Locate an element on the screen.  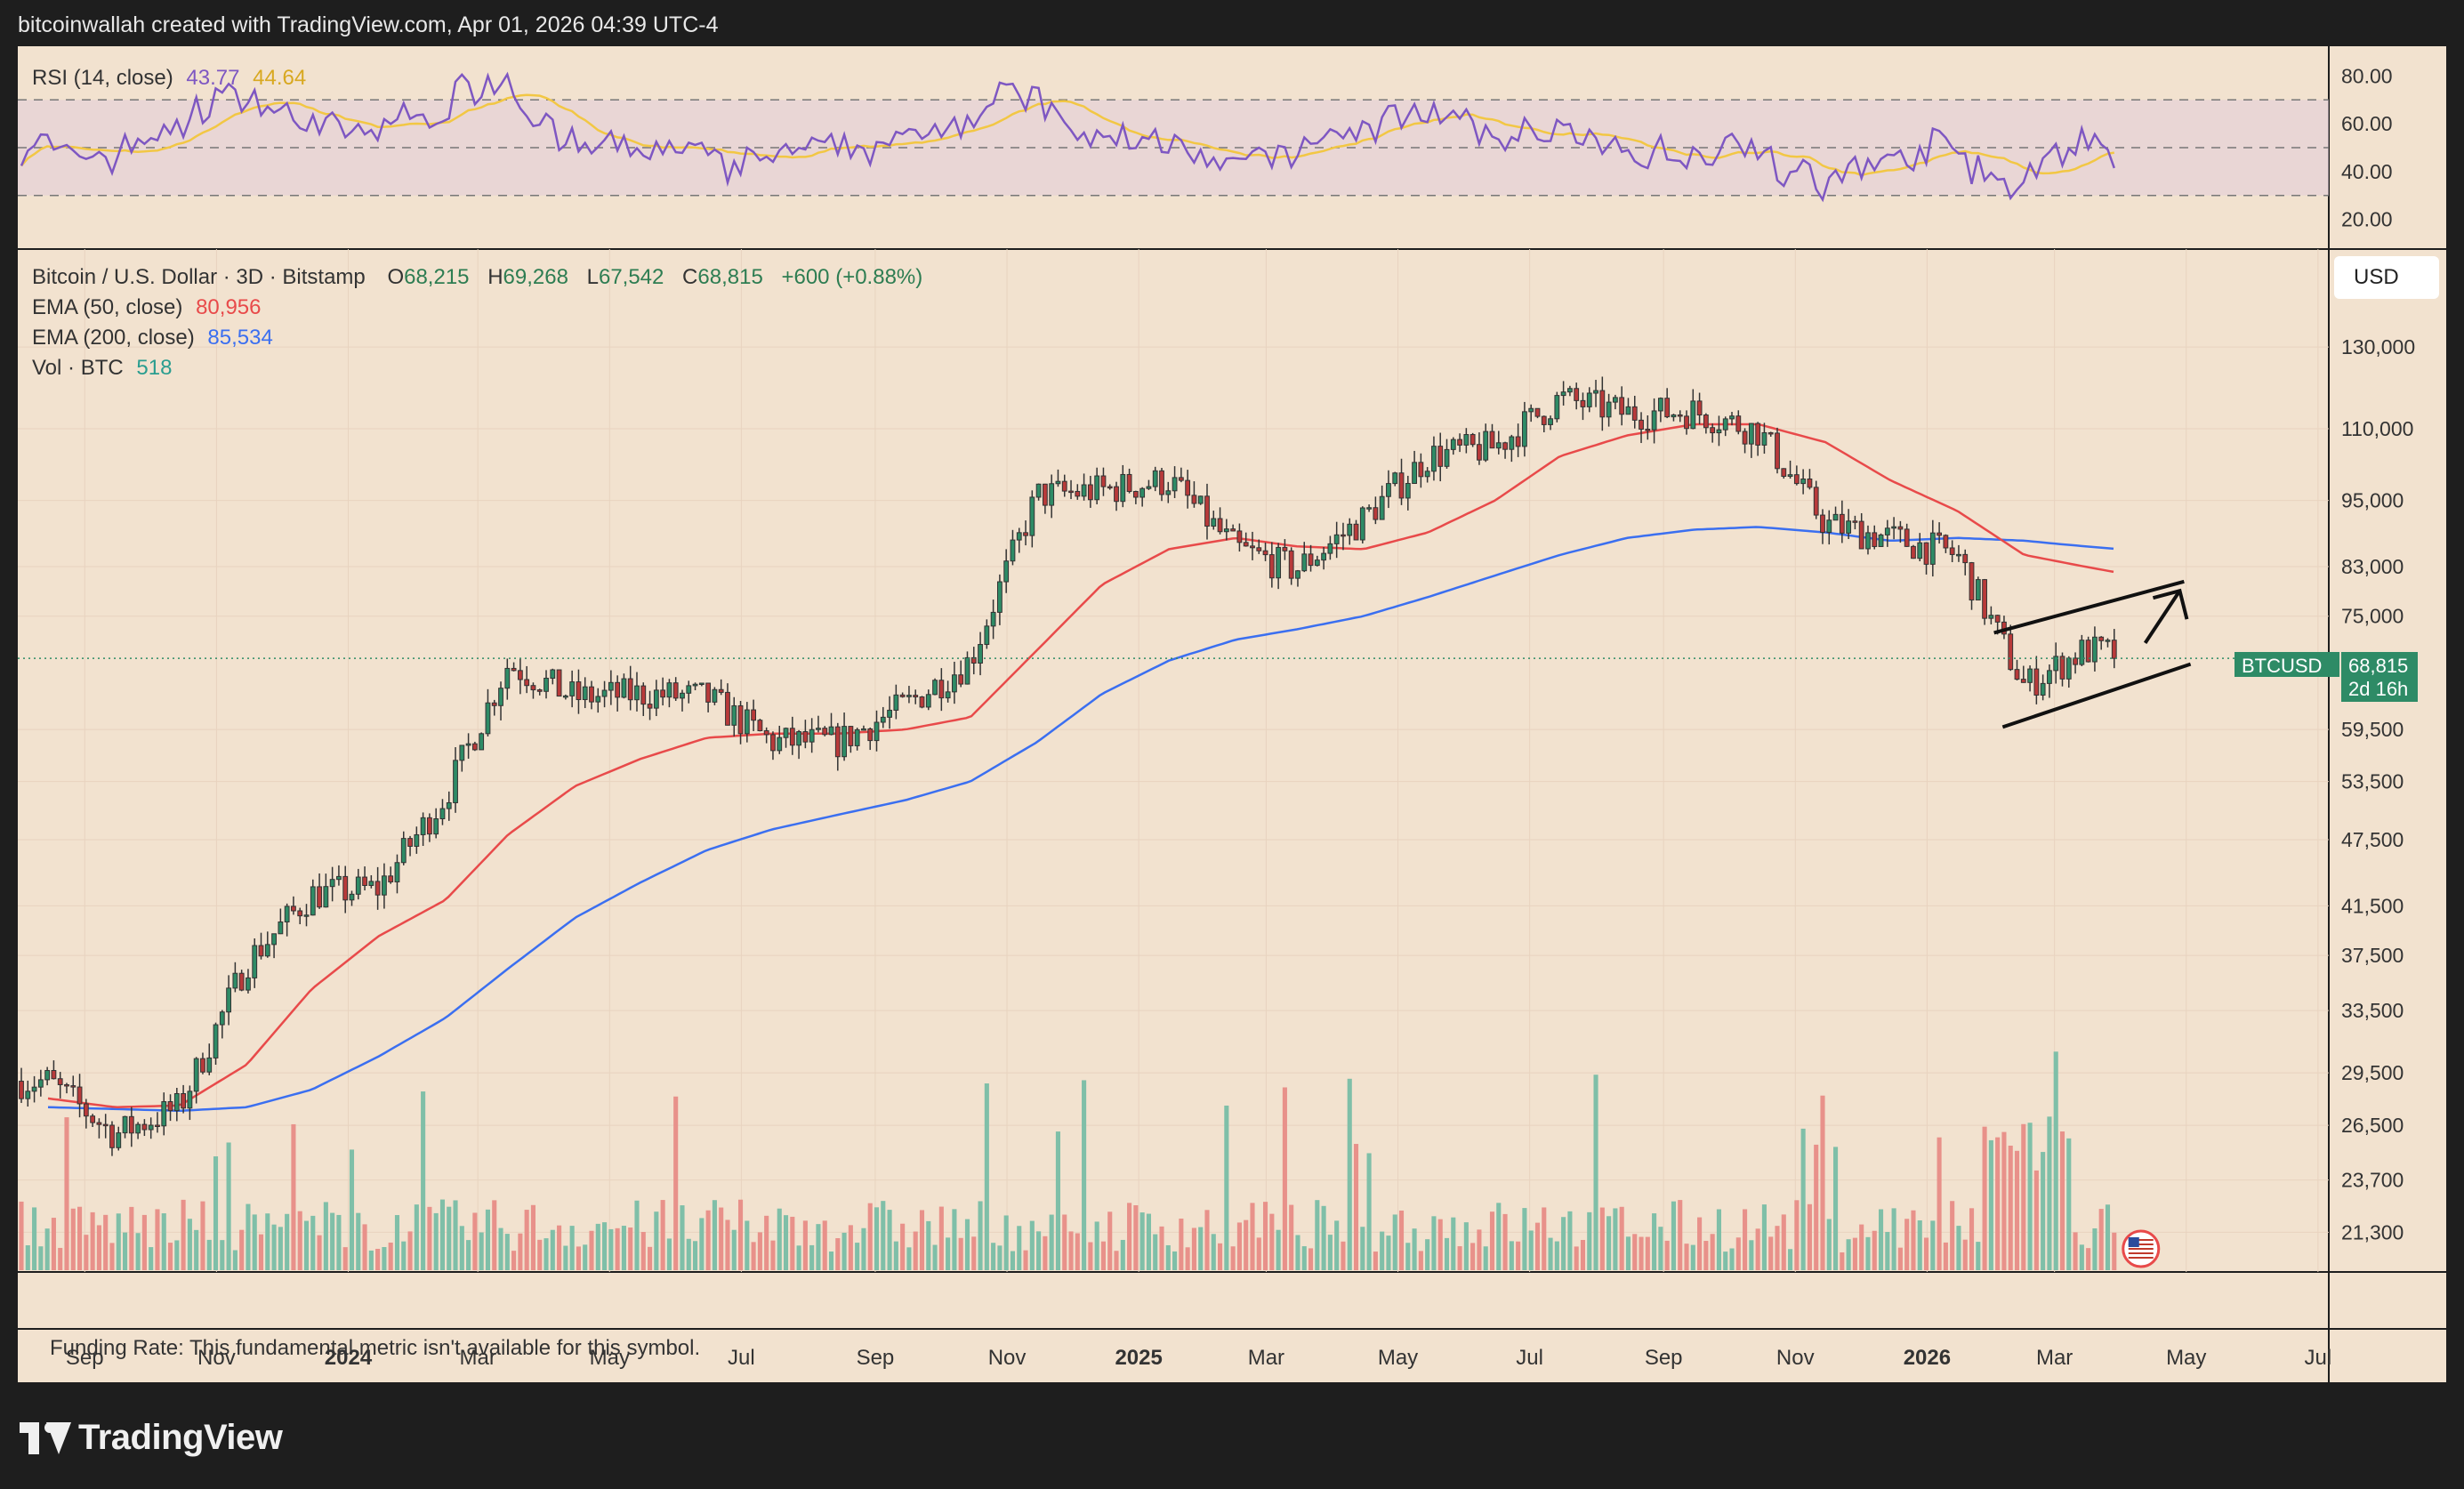
currency-button: USD is located at coordinates (2386, 277).